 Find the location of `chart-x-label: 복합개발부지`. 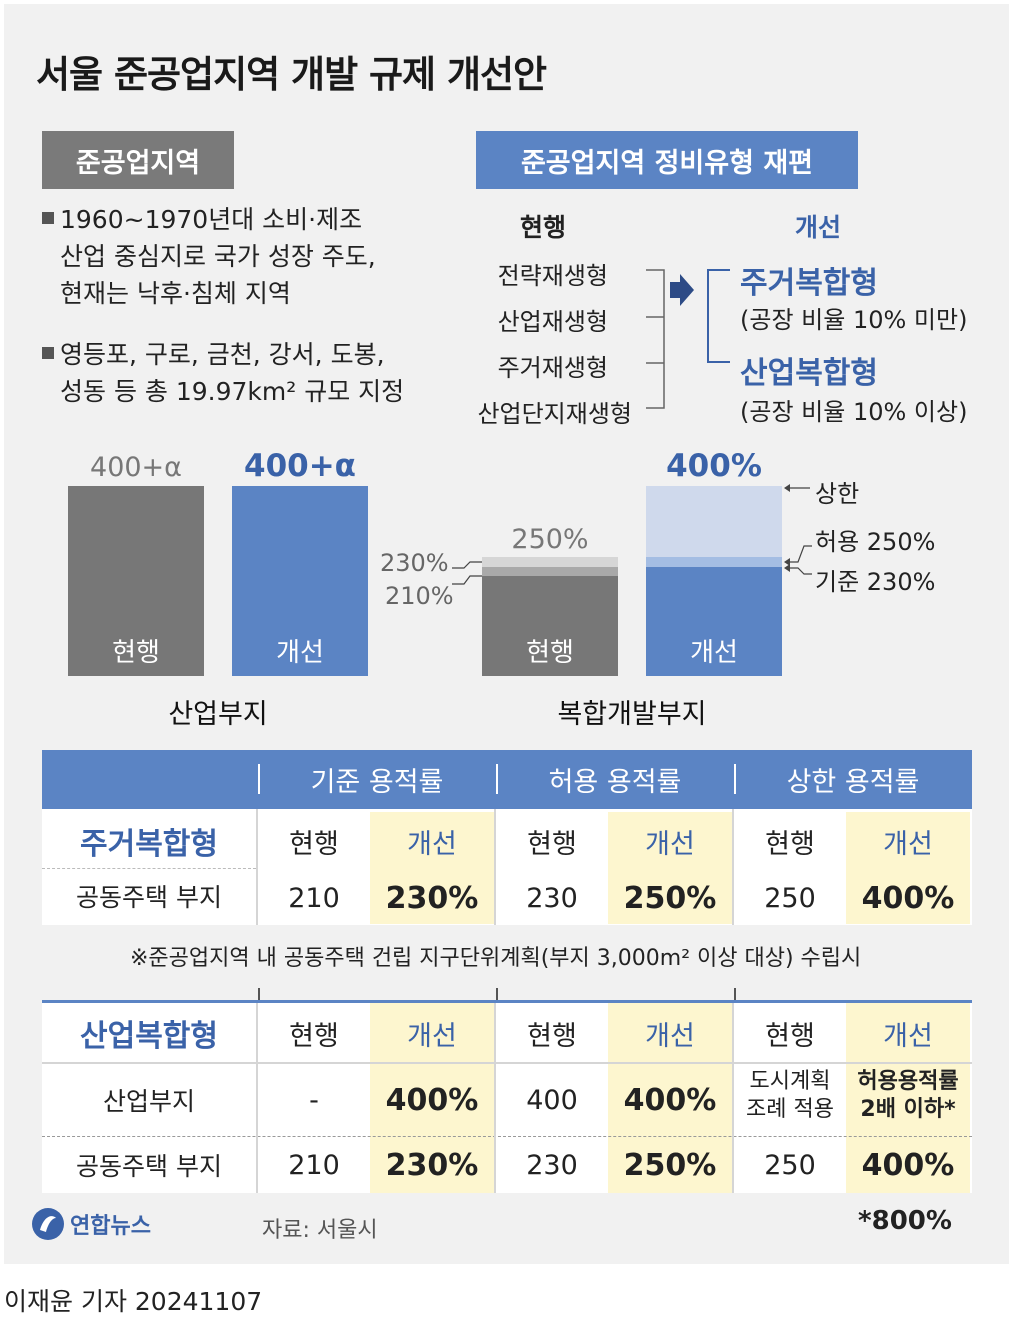

chart-x-label: 복합개발부지 is located at coordinates (632, 714).